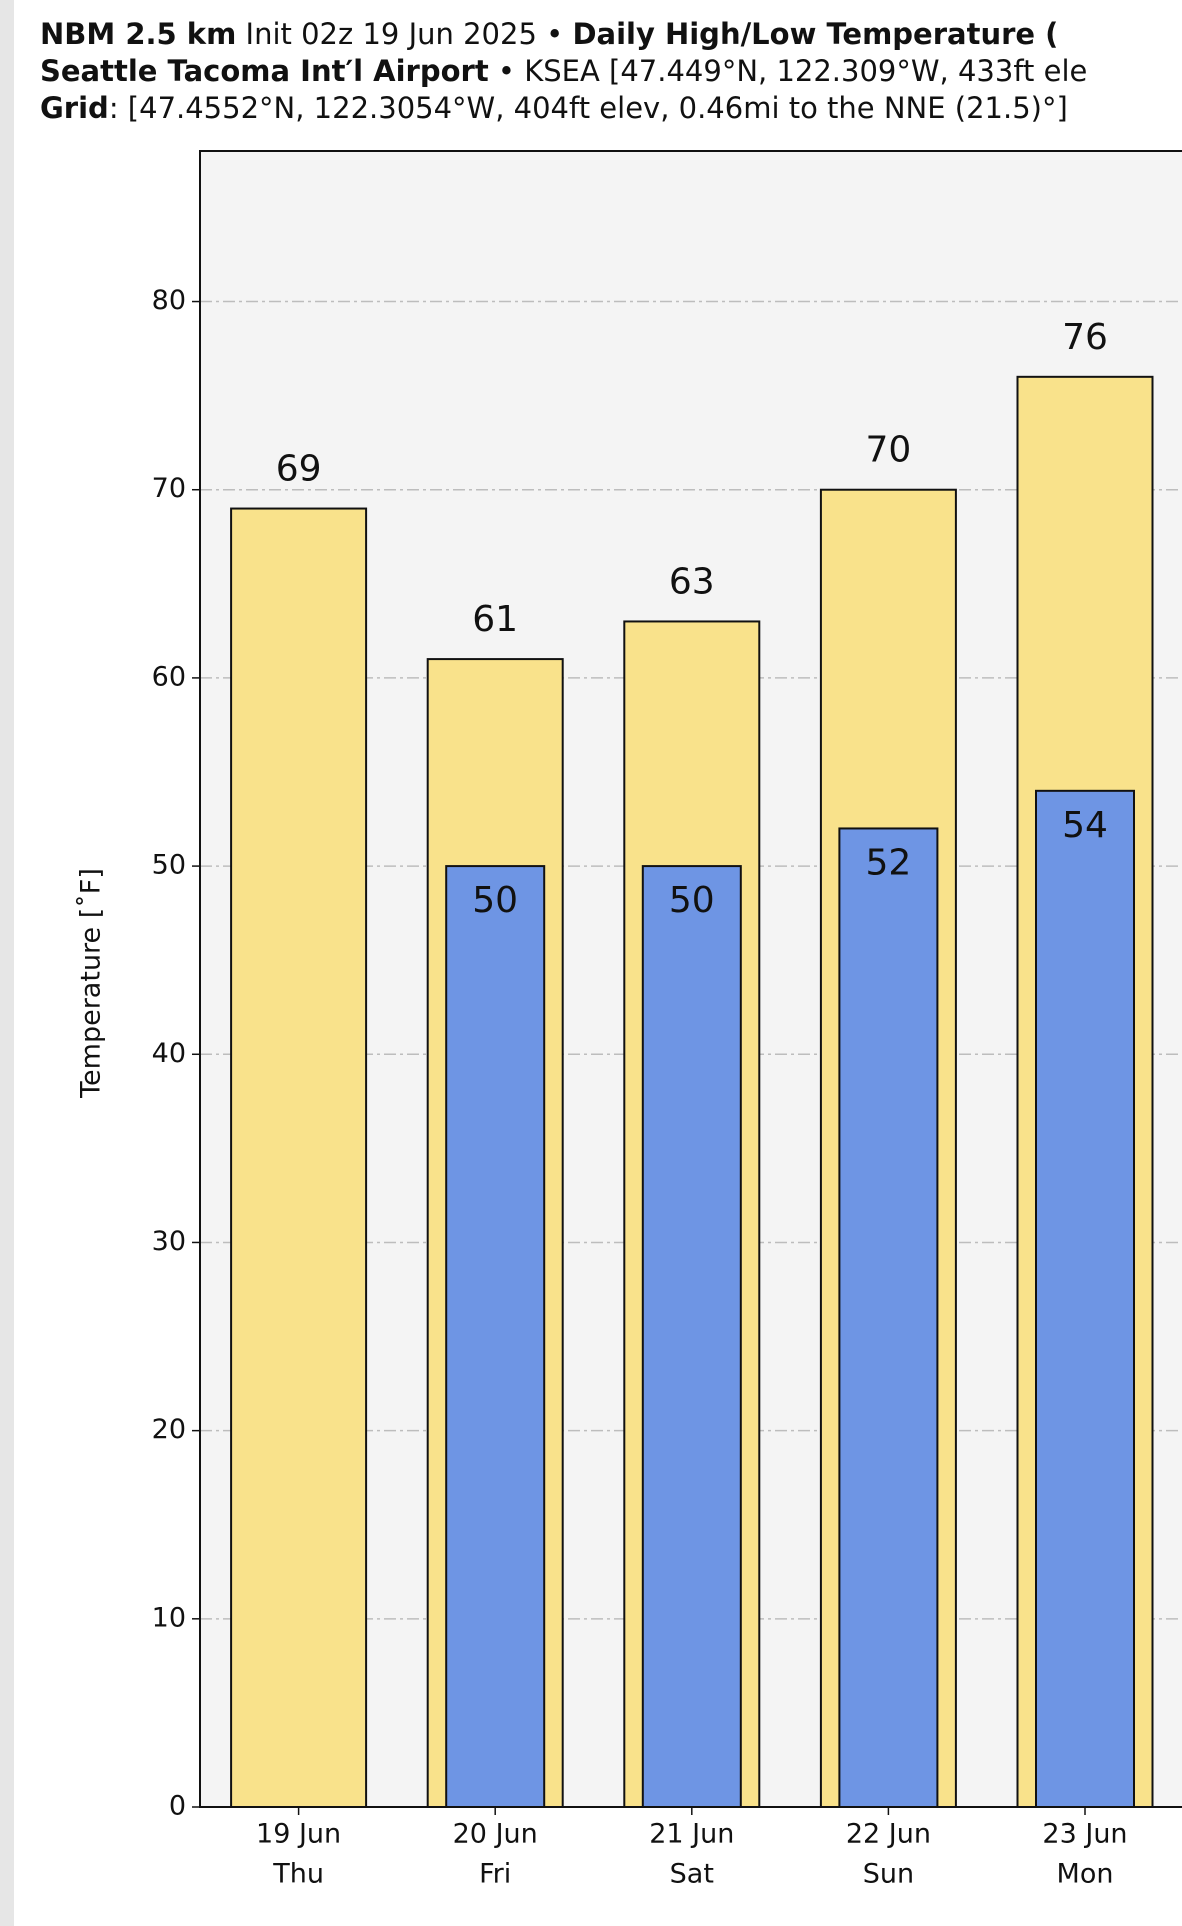  What do you see at coordinates (7, 963) in the screenshot?
I see `side-strip` at bounding box center [7, 963].